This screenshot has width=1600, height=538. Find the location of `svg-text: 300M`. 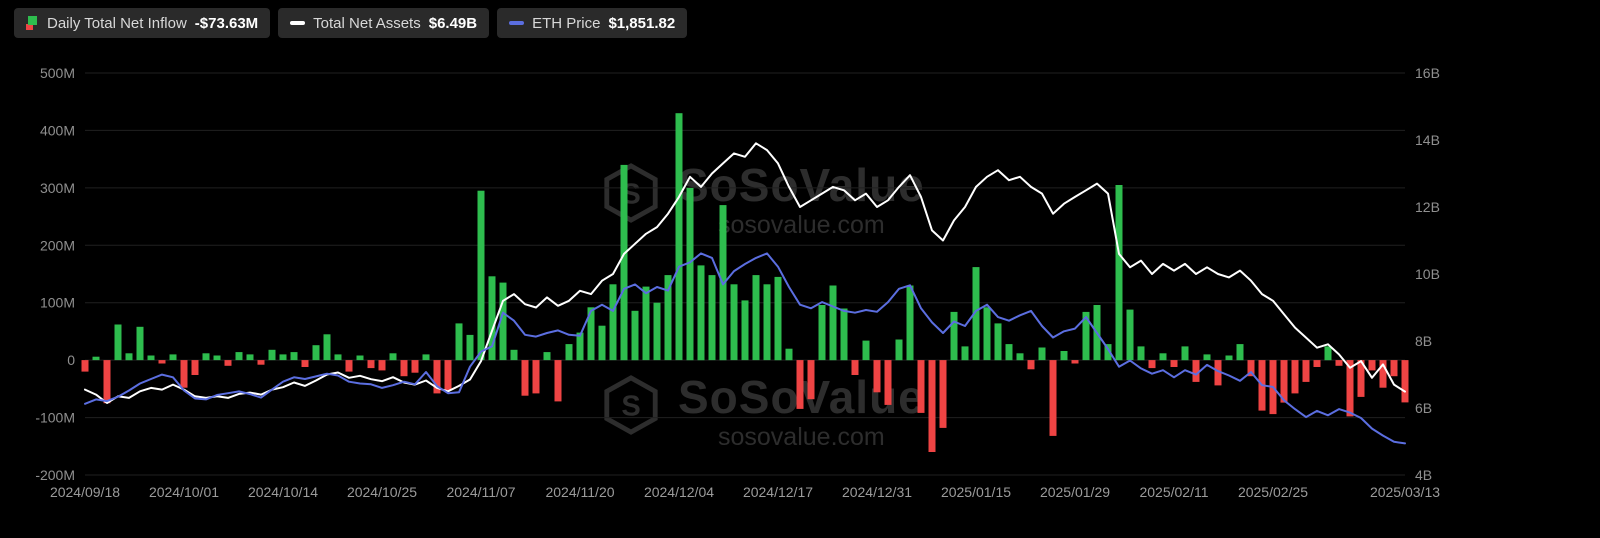

svg-text: 300M is located at coordinates (57, 188).